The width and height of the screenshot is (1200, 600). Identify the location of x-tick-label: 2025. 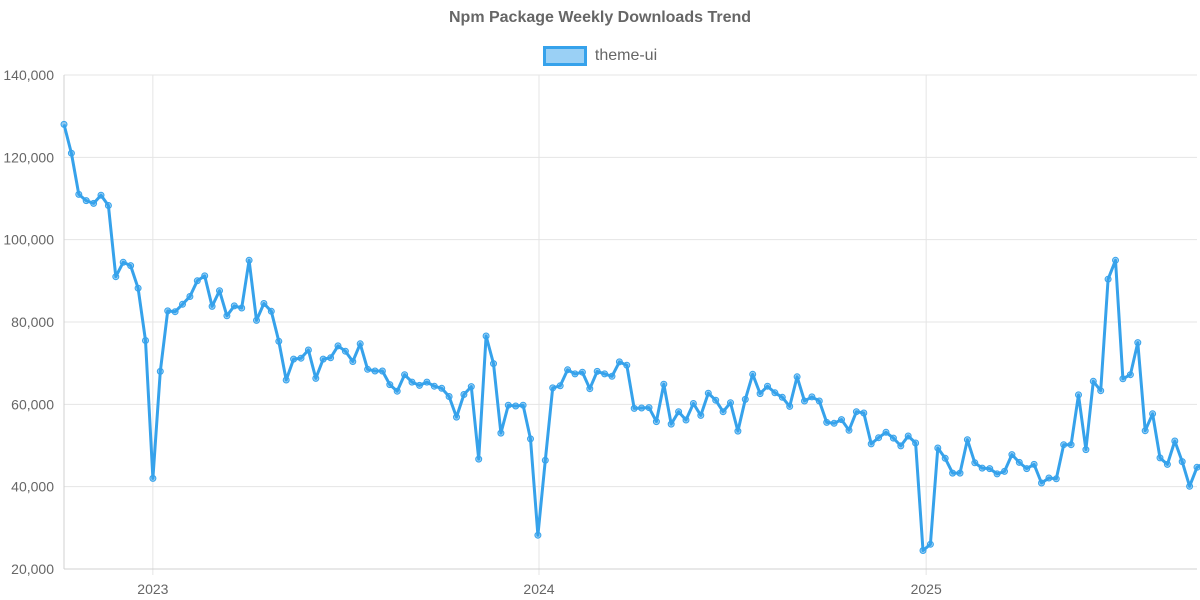
(926, 589).